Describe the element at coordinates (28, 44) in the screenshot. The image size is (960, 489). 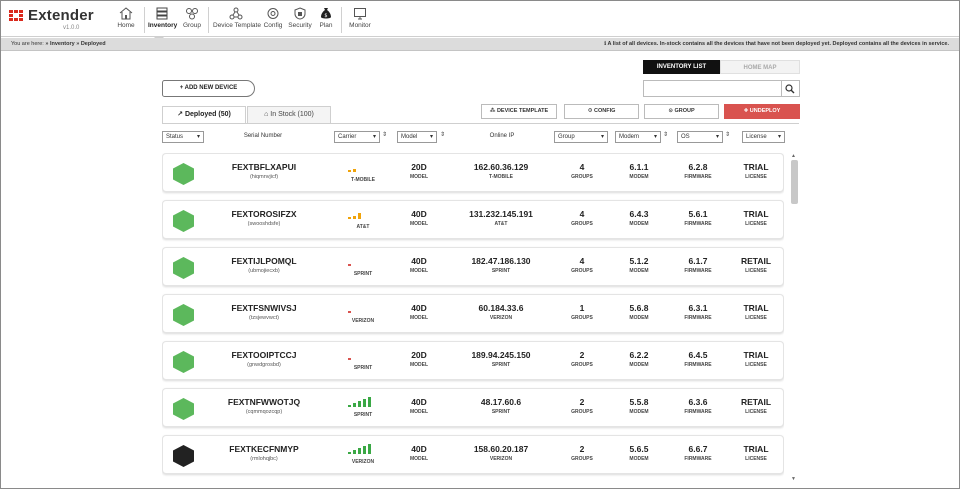
I see `breadcrumb-prefix: You are here:` at that location.